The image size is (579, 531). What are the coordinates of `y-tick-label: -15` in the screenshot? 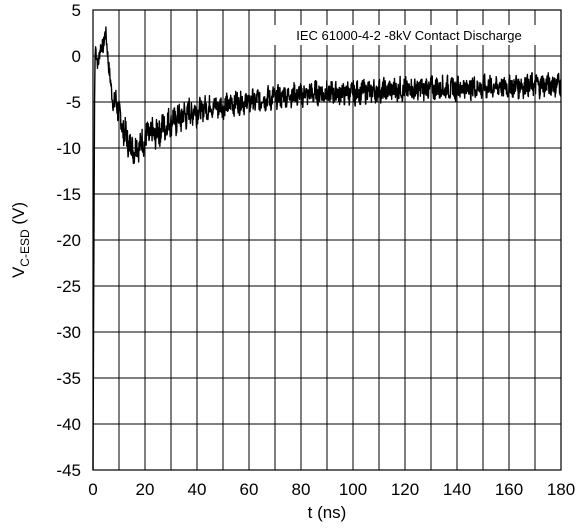 It's located at (68, 194).